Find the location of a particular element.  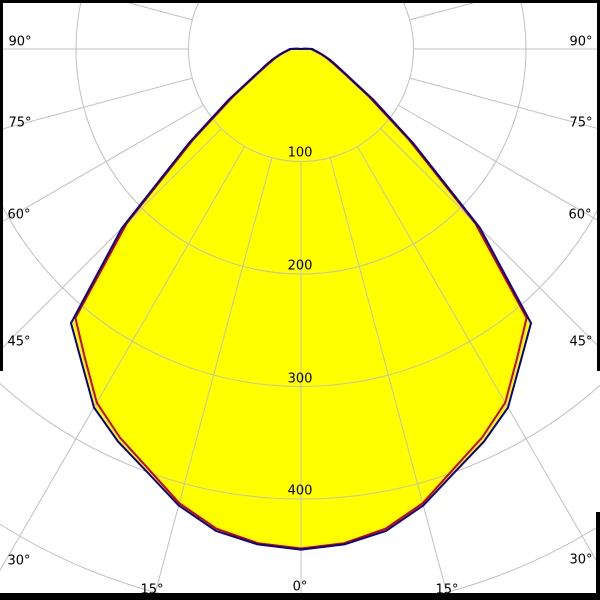

angle-label-9-30deg: 30° is located at coordinates (580, 560).